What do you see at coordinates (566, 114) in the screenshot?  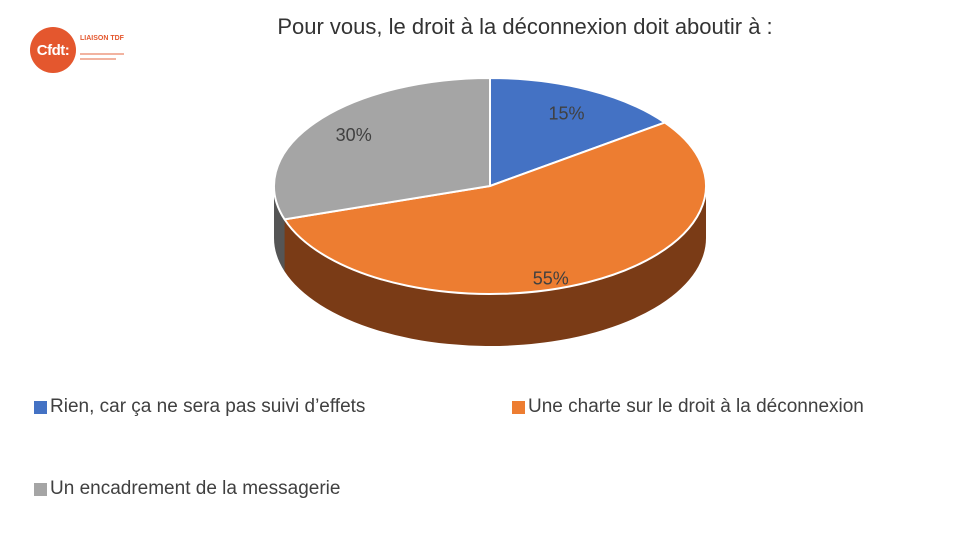 I see `data-label-0: 15%` at bounding box center [566, 114].